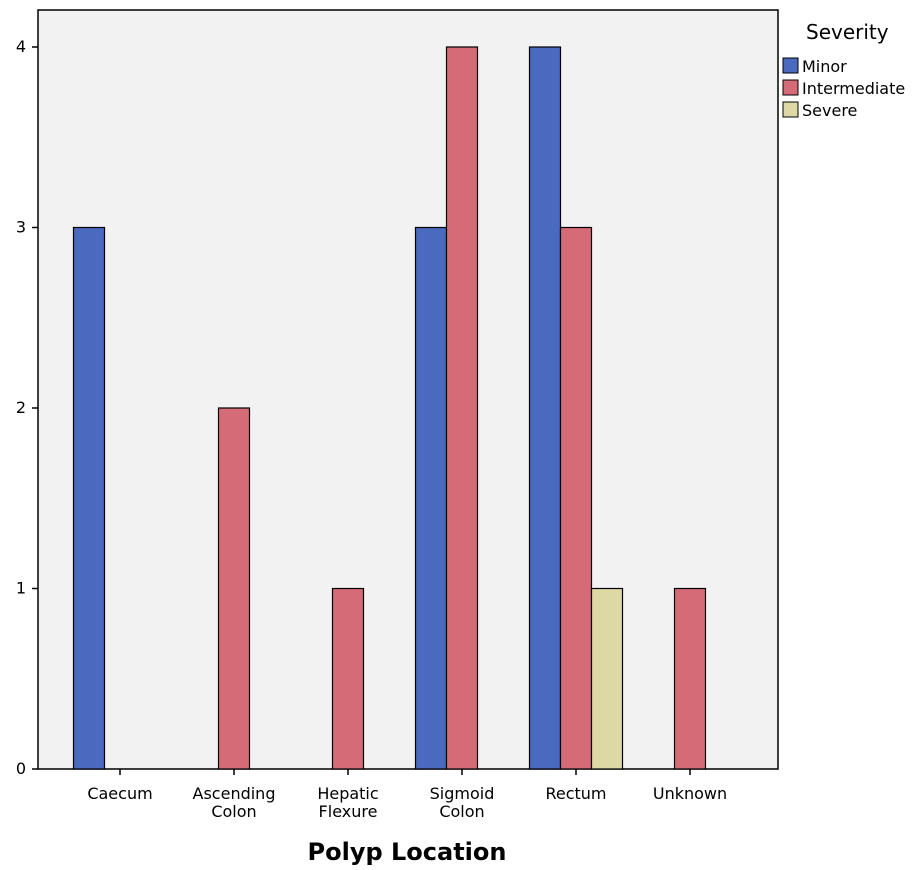  I want to click on y-tick-label: 2, so click(21, 407).